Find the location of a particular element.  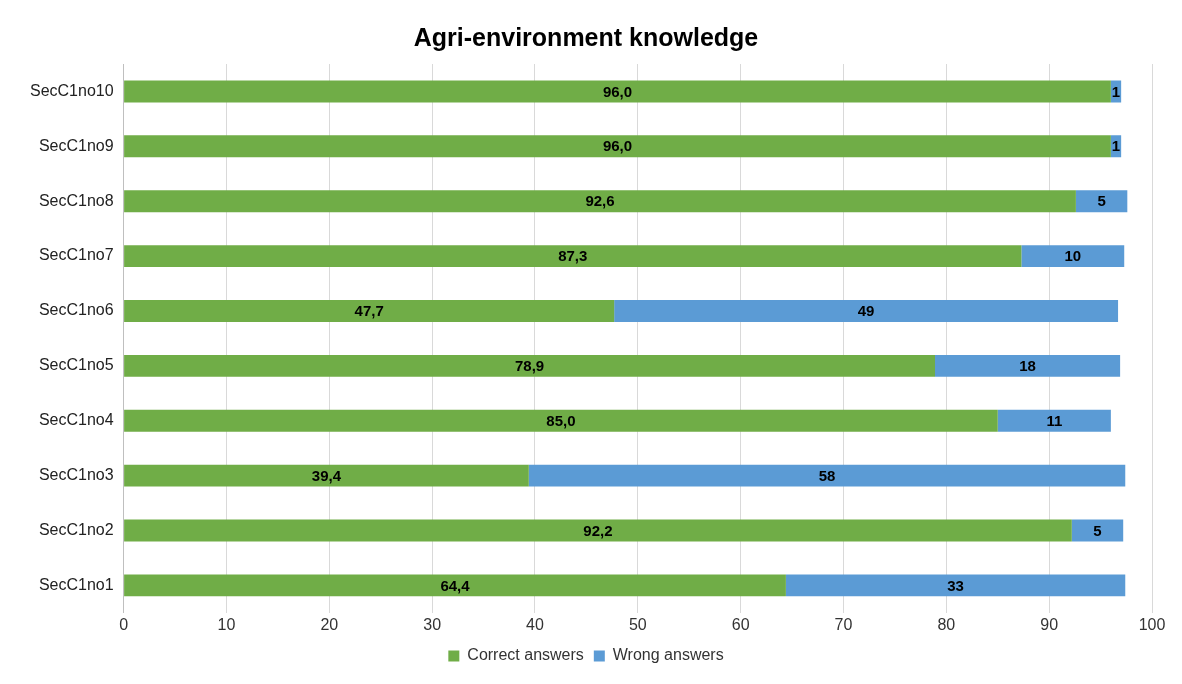

data-label: 49 is located at coordinates (866, 311).